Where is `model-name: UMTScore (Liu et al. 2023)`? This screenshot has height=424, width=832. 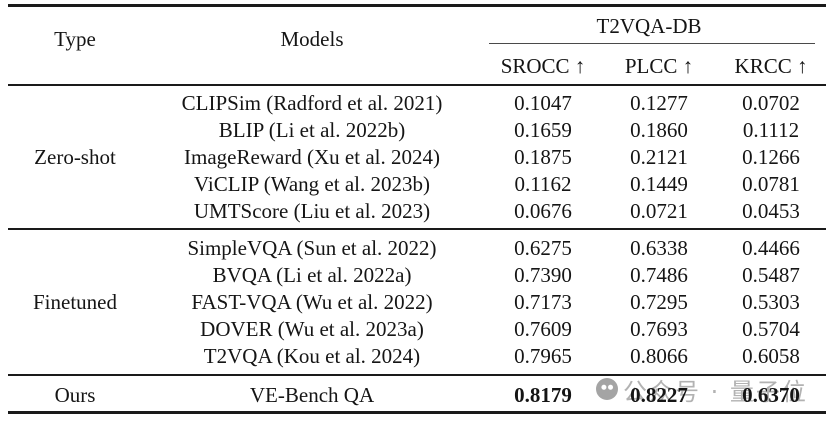 model-name: UMTScore (Liu et al. 2023) is located at coordinates (312, 211).